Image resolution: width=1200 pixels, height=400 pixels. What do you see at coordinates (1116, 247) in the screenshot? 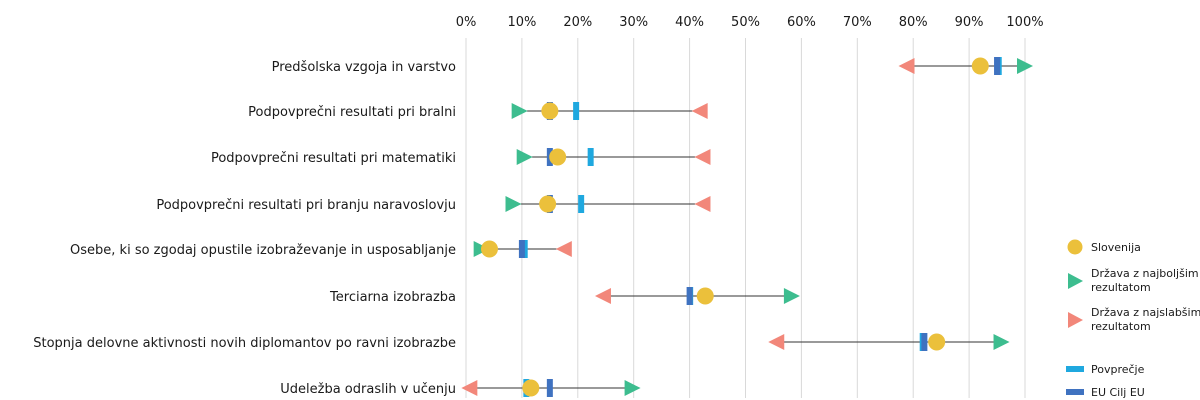
I see `legend-label: Slovenija` at bounding box center [1116, 247].